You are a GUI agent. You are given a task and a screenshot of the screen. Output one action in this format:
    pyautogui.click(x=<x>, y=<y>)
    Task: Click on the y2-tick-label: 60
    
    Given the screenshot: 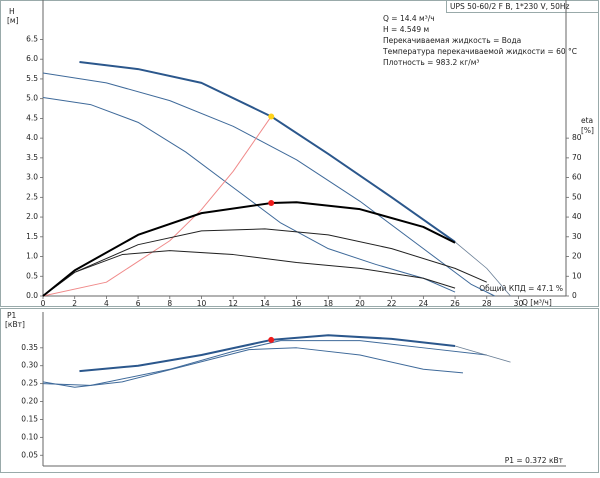 What is the action you would take?
    pyautogui.click(x=577, y=177)
    